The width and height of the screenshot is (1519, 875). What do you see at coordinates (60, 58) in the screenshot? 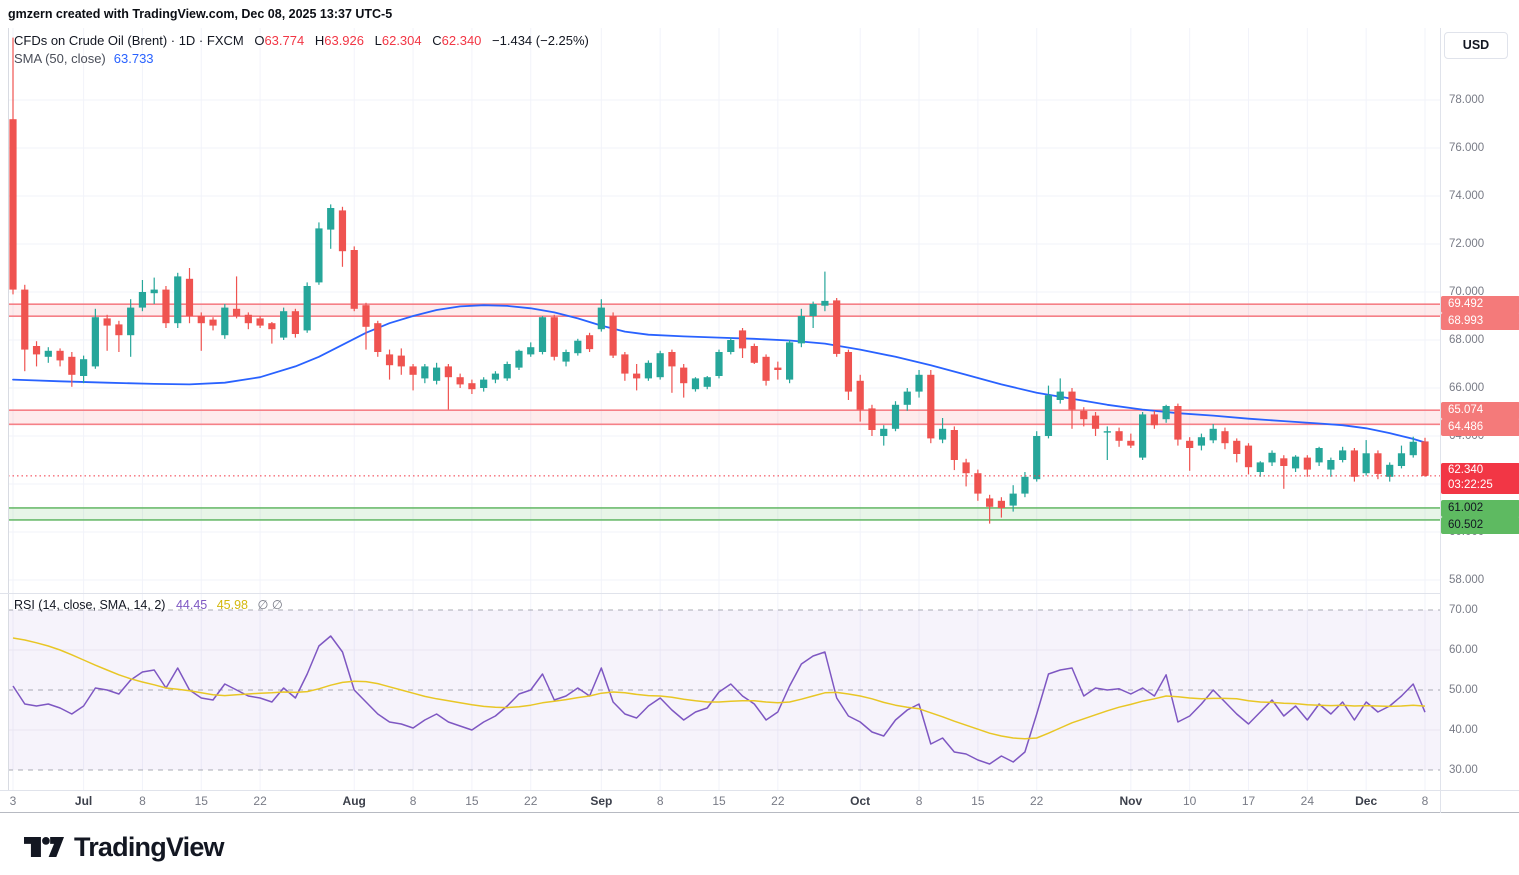
I see `sma-label: SMA (50, close)` at bounding box center [60, 58].